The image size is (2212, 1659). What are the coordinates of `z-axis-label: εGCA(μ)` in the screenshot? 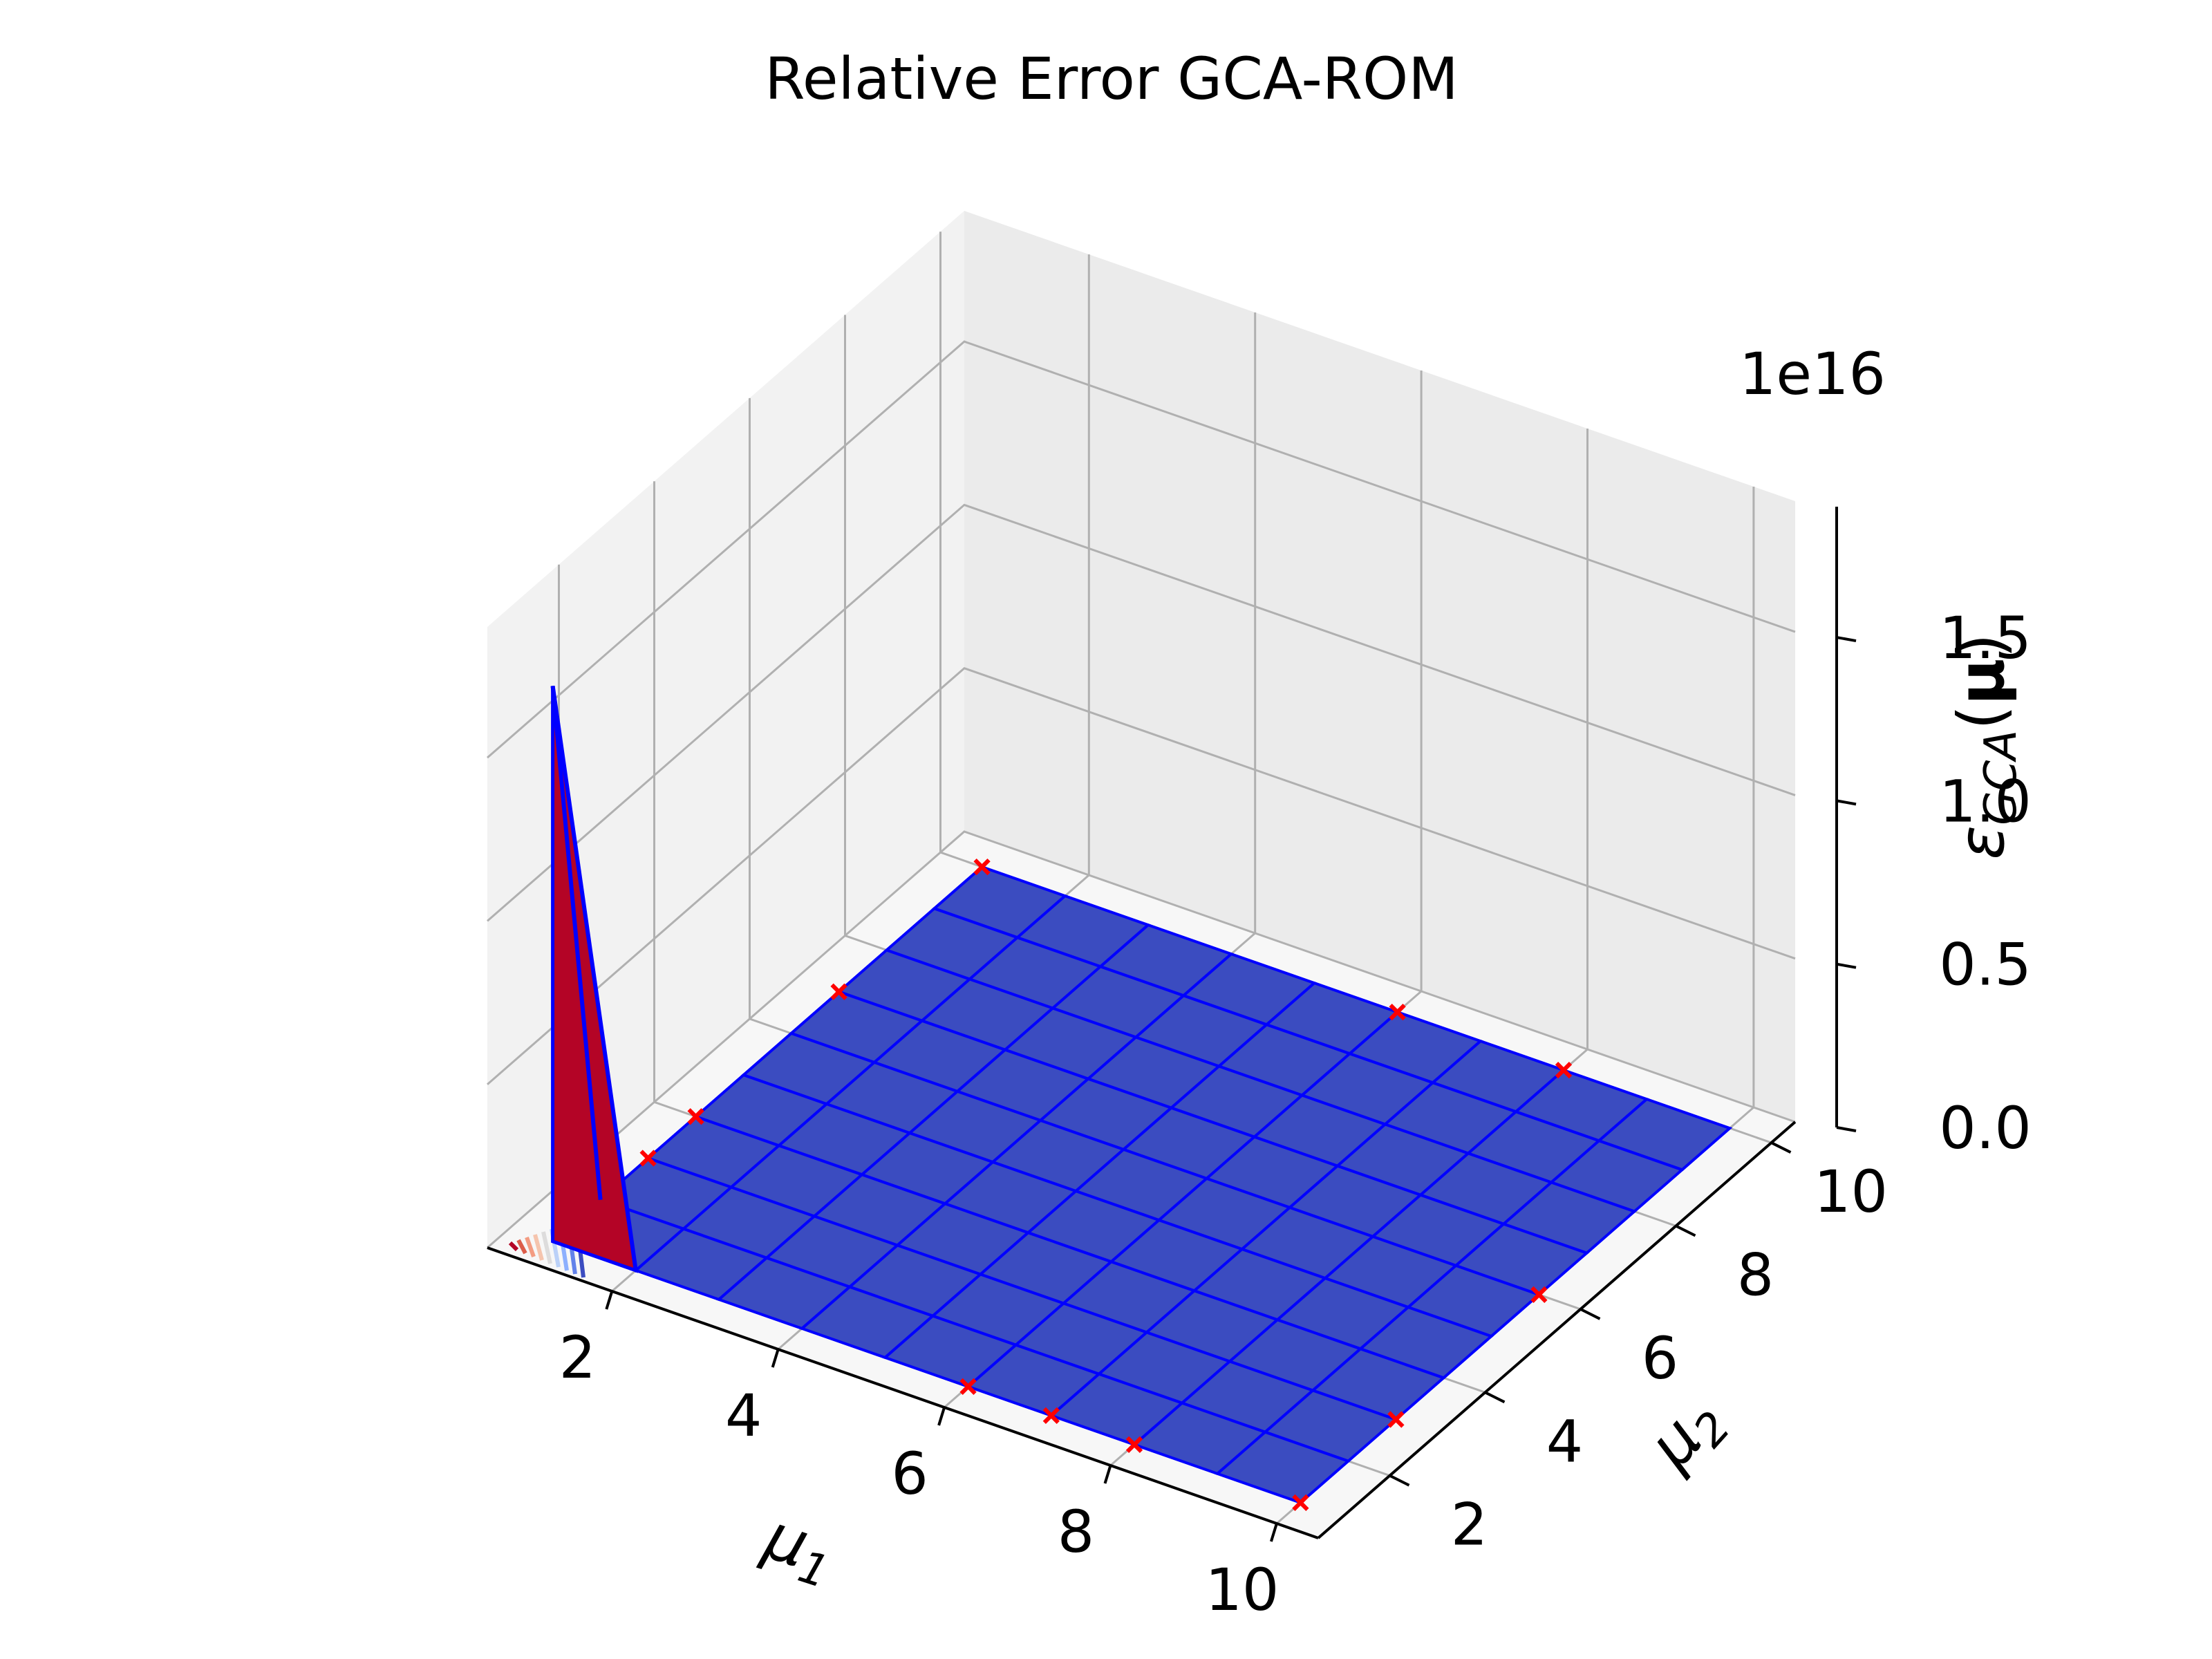 It's located at (1985, 746).